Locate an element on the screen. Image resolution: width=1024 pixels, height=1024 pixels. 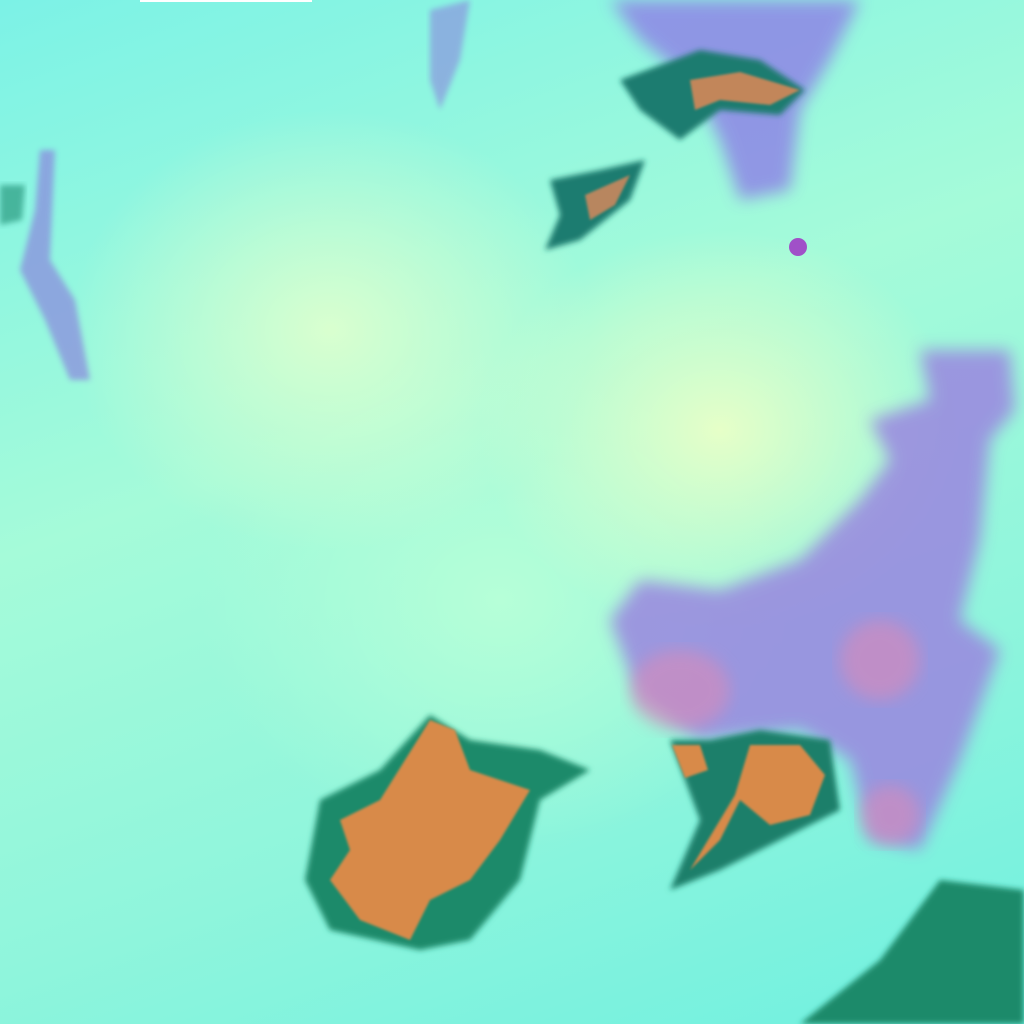
top-edge-bar is located at coordinates (226, 1).